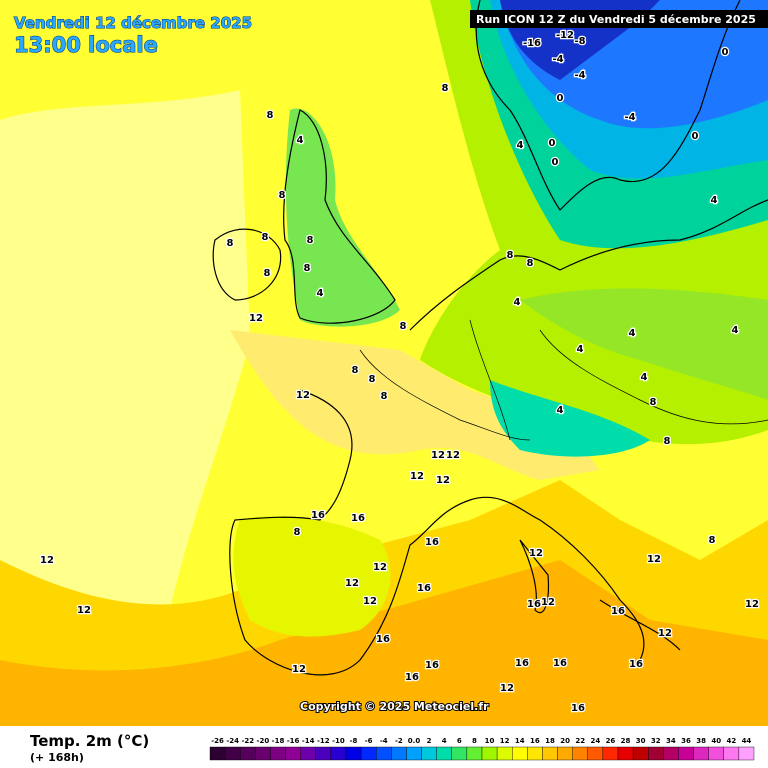 The image size is (768, 768). Describe the element at coordinates (323, 741) in the screenshot. I see `colorbar-tick-label: -12` at that location.